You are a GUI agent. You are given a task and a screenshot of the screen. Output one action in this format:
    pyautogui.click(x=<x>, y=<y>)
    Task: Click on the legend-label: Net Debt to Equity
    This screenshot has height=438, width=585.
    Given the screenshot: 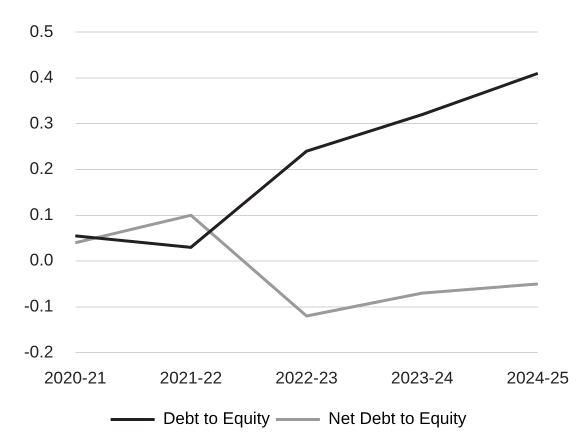 What is the action you would take?
    pyautogui.click(x=397, y=418)
    